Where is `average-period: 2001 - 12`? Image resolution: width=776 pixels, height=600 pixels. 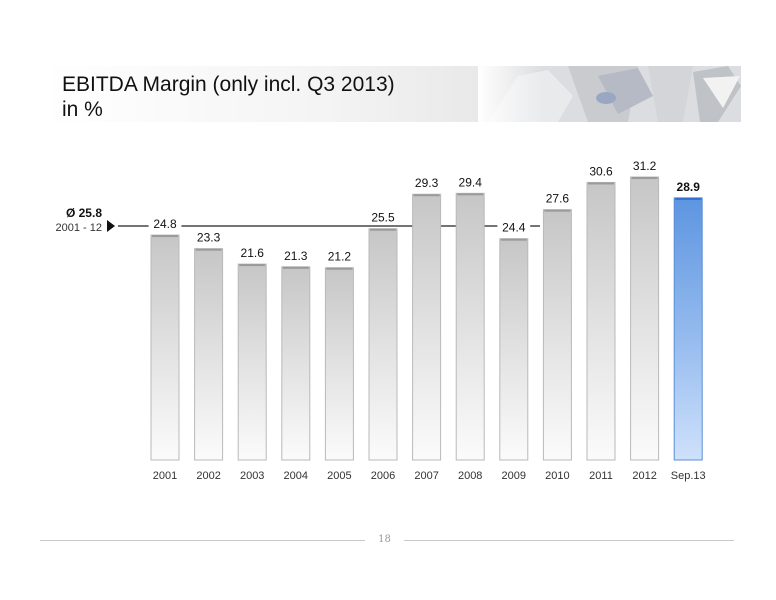 average-period: 2001 - 12 is located at coordinates (78, 228).